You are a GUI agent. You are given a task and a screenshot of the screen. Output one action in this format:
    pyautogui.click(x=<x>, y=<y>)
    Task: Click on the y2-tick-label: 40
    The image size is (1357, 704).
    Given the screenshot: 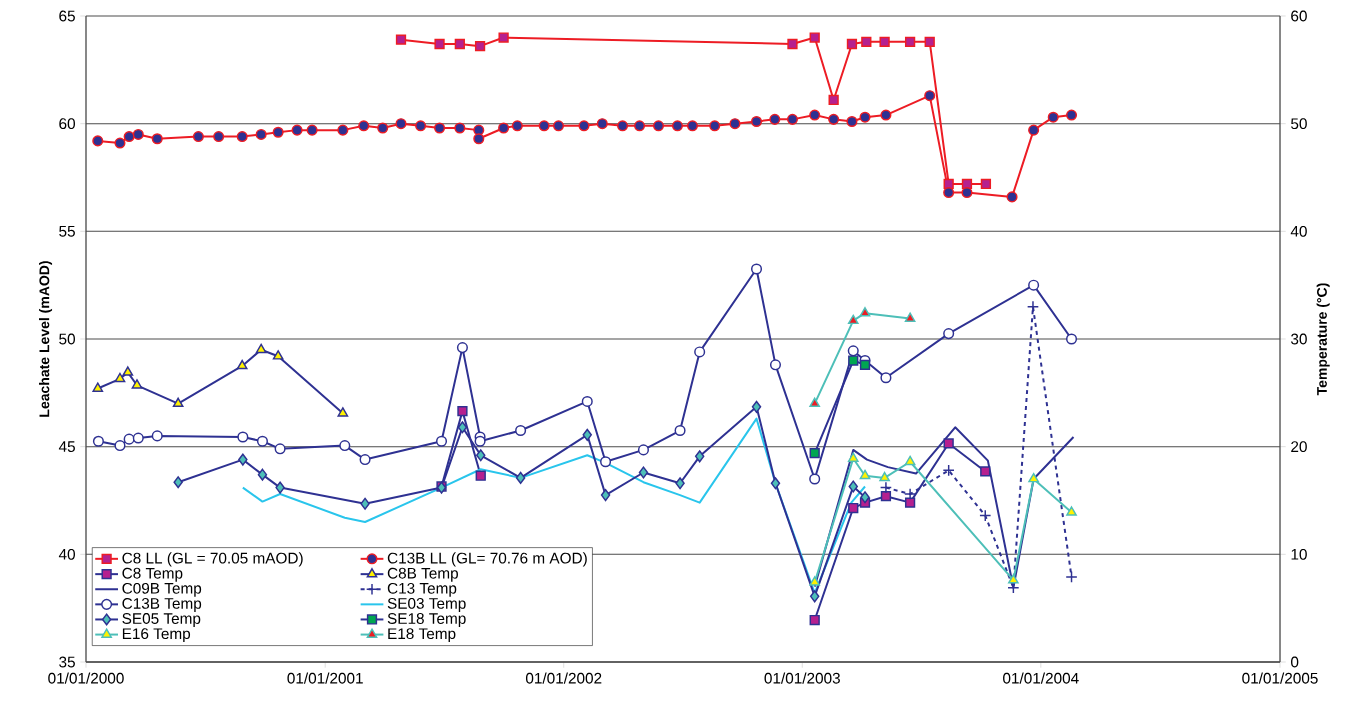 What is the action you would take?
    pyautogui.click(x=1298, y=231)
    